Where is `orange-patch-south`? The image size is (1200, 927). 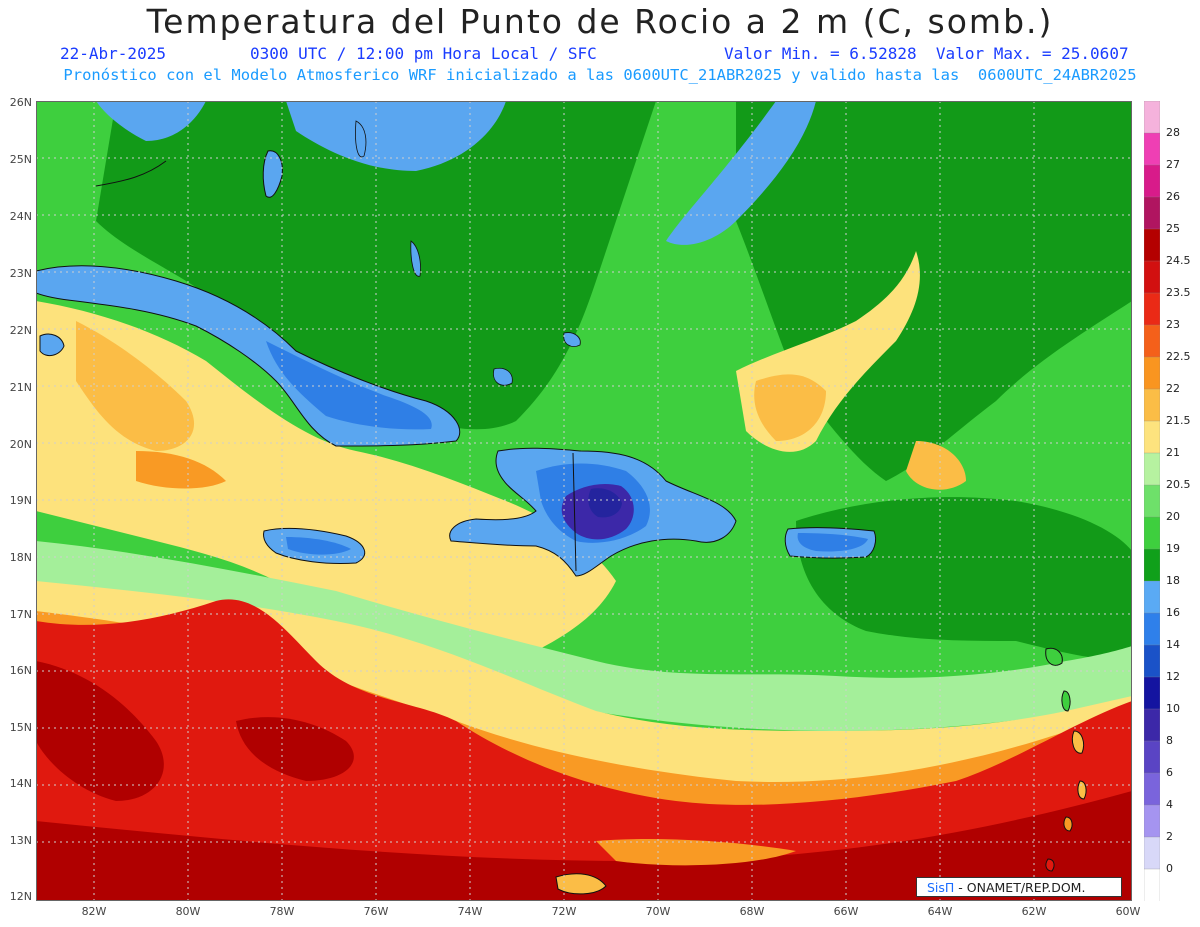 orange-patch-south is located at coordinates (696, 852).